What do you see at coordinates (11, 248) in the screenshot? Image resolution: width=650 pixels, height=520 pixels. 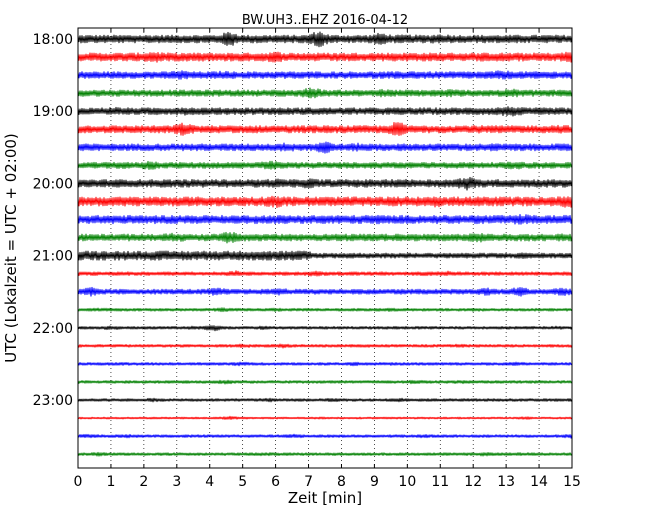 I see `y-axis-label: UTC (Lokalzeit = UTC + 02:00)` at bounding box center [11, 248].